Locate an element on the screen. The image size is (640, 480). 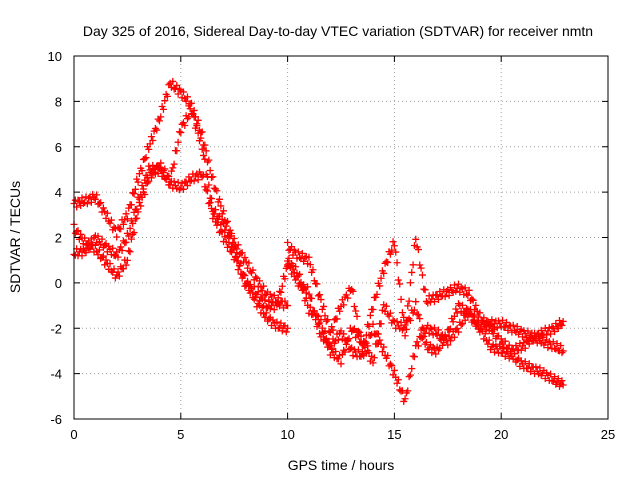
x-tick-label: 10 is located at coordinates (287, 434).